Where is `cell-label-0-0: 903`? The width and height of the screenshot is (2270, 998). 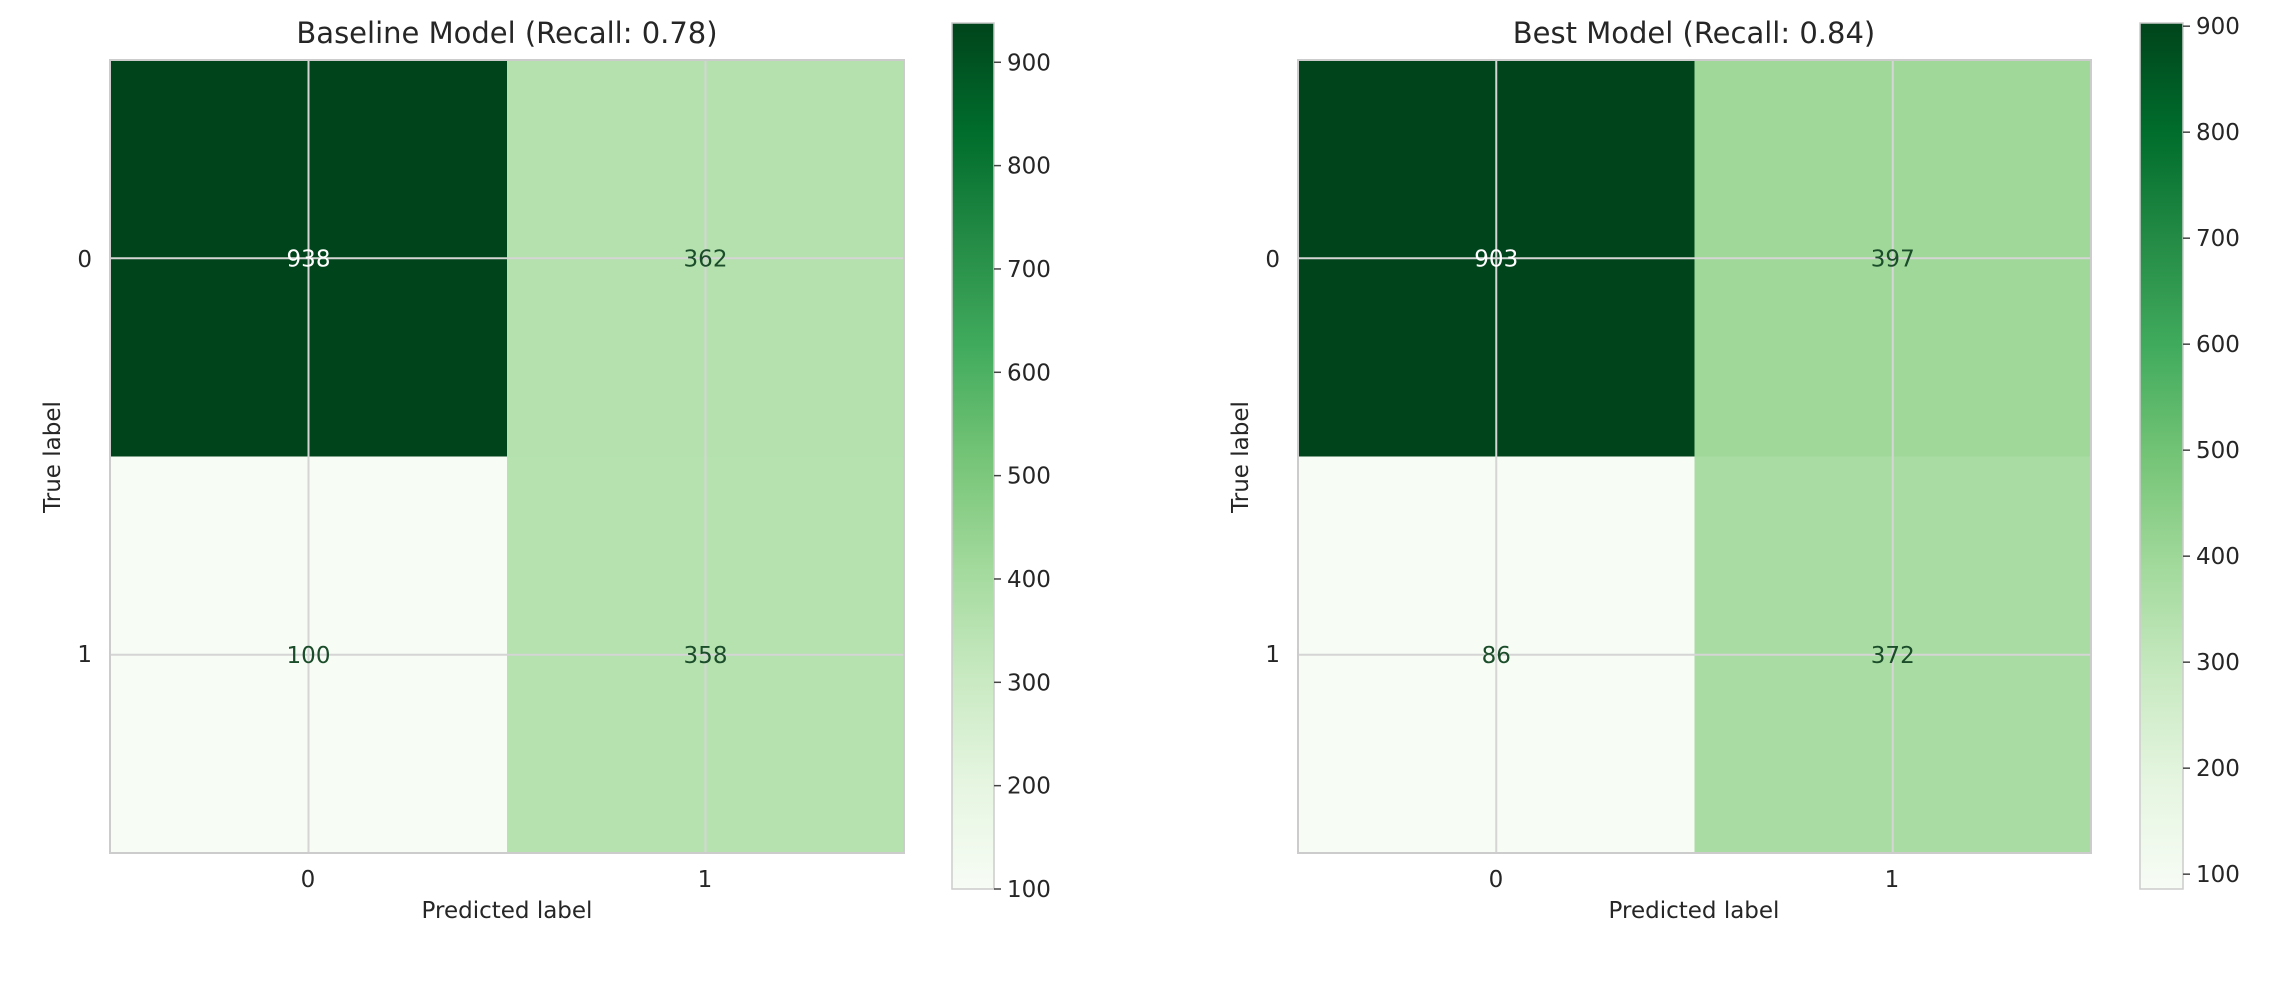
cell-label-0-0: 903 is located at coordinates (1496, 259).